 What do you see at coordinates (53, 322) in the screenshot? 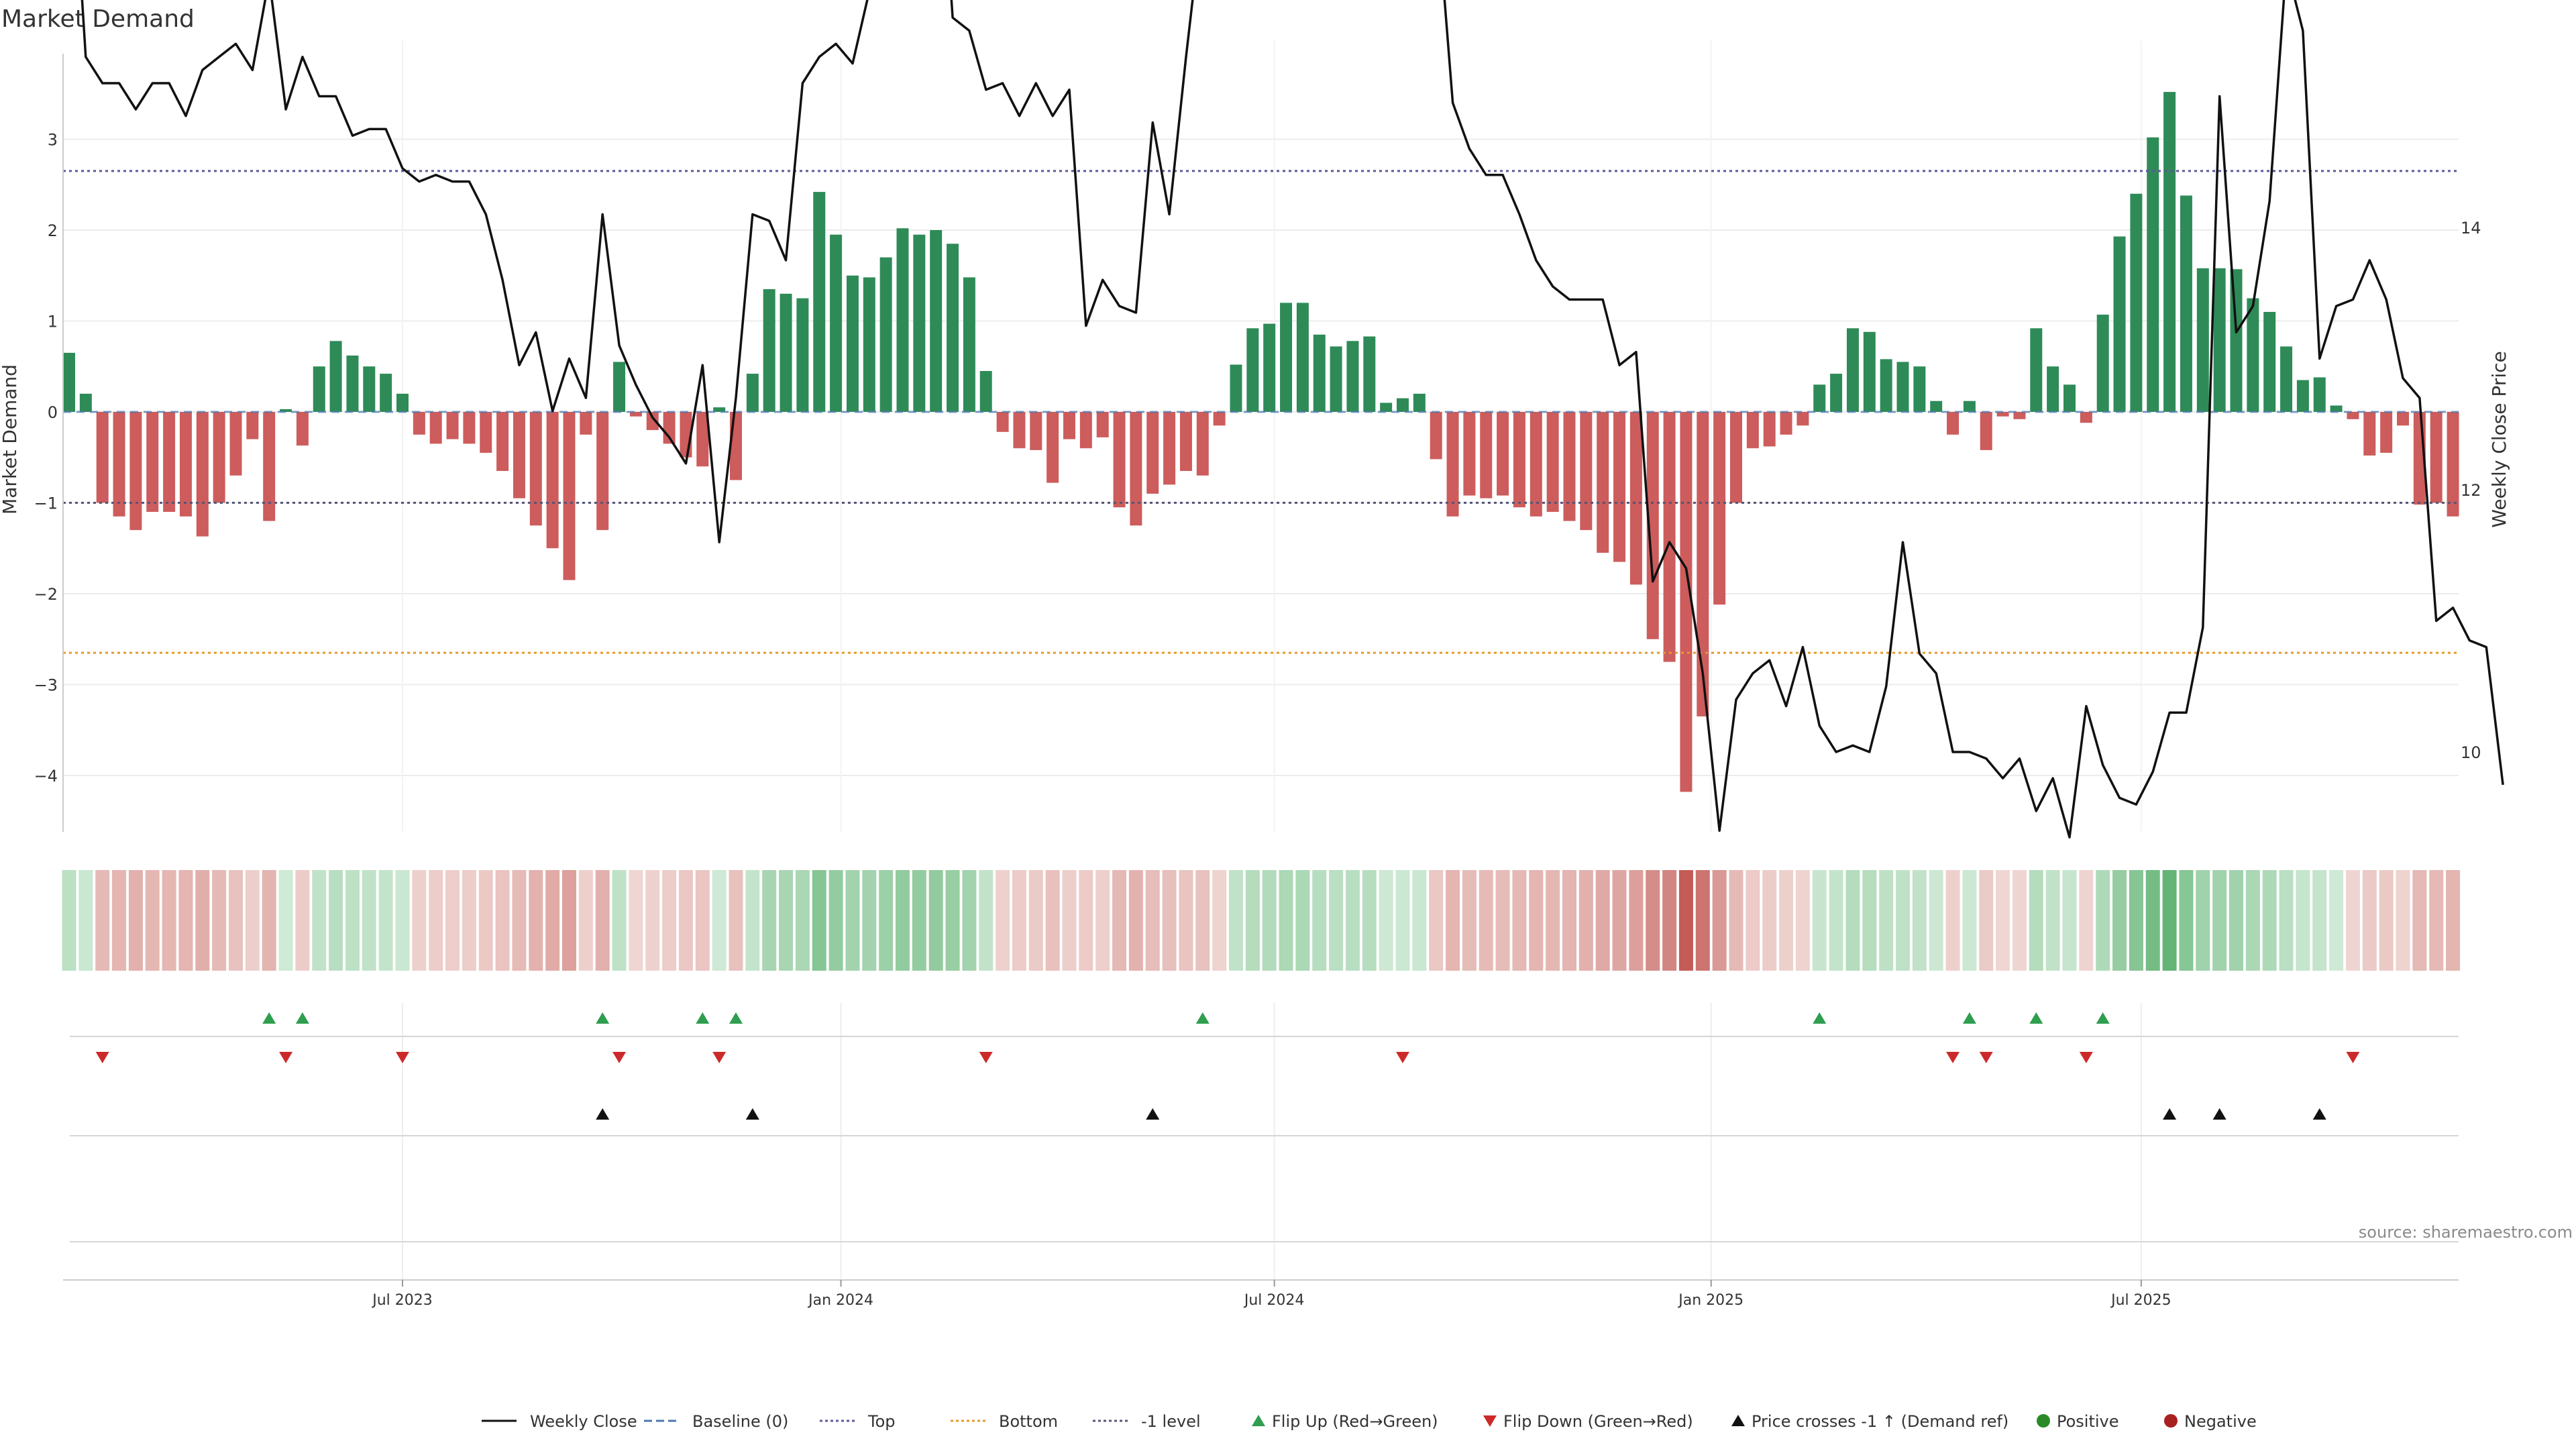
I see `y-tick-label: 1` at bounding box center [53, 322].